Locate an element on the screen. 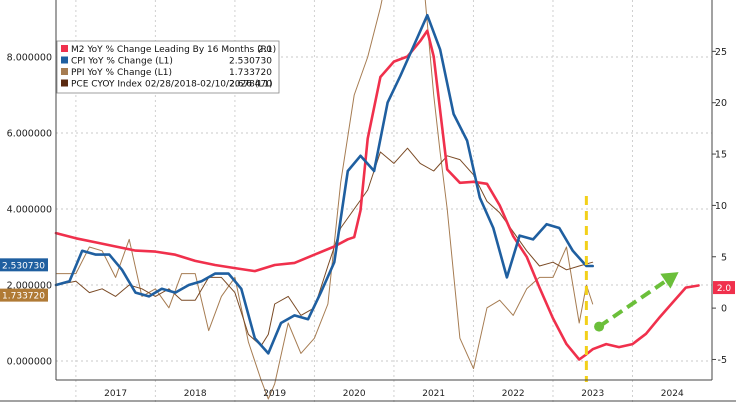 This screenshot has height=402, width=736. legend-value-3: 2.678470 is located at coordinates (250, 85).